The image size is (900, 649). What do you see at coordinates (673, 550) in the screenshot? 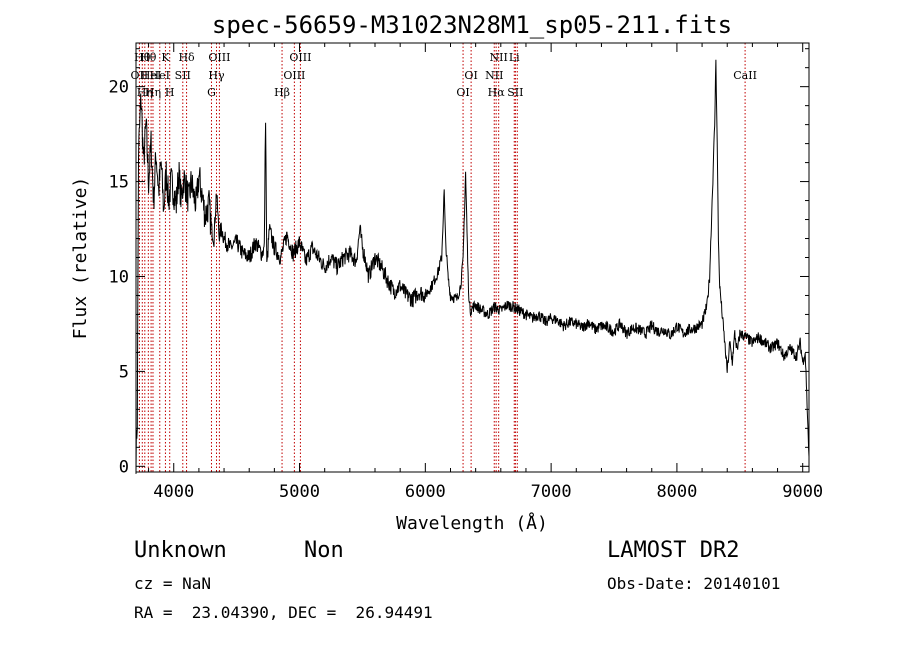
I see `survey-name: LAMOST DR2` at bounding box center [673, 550].